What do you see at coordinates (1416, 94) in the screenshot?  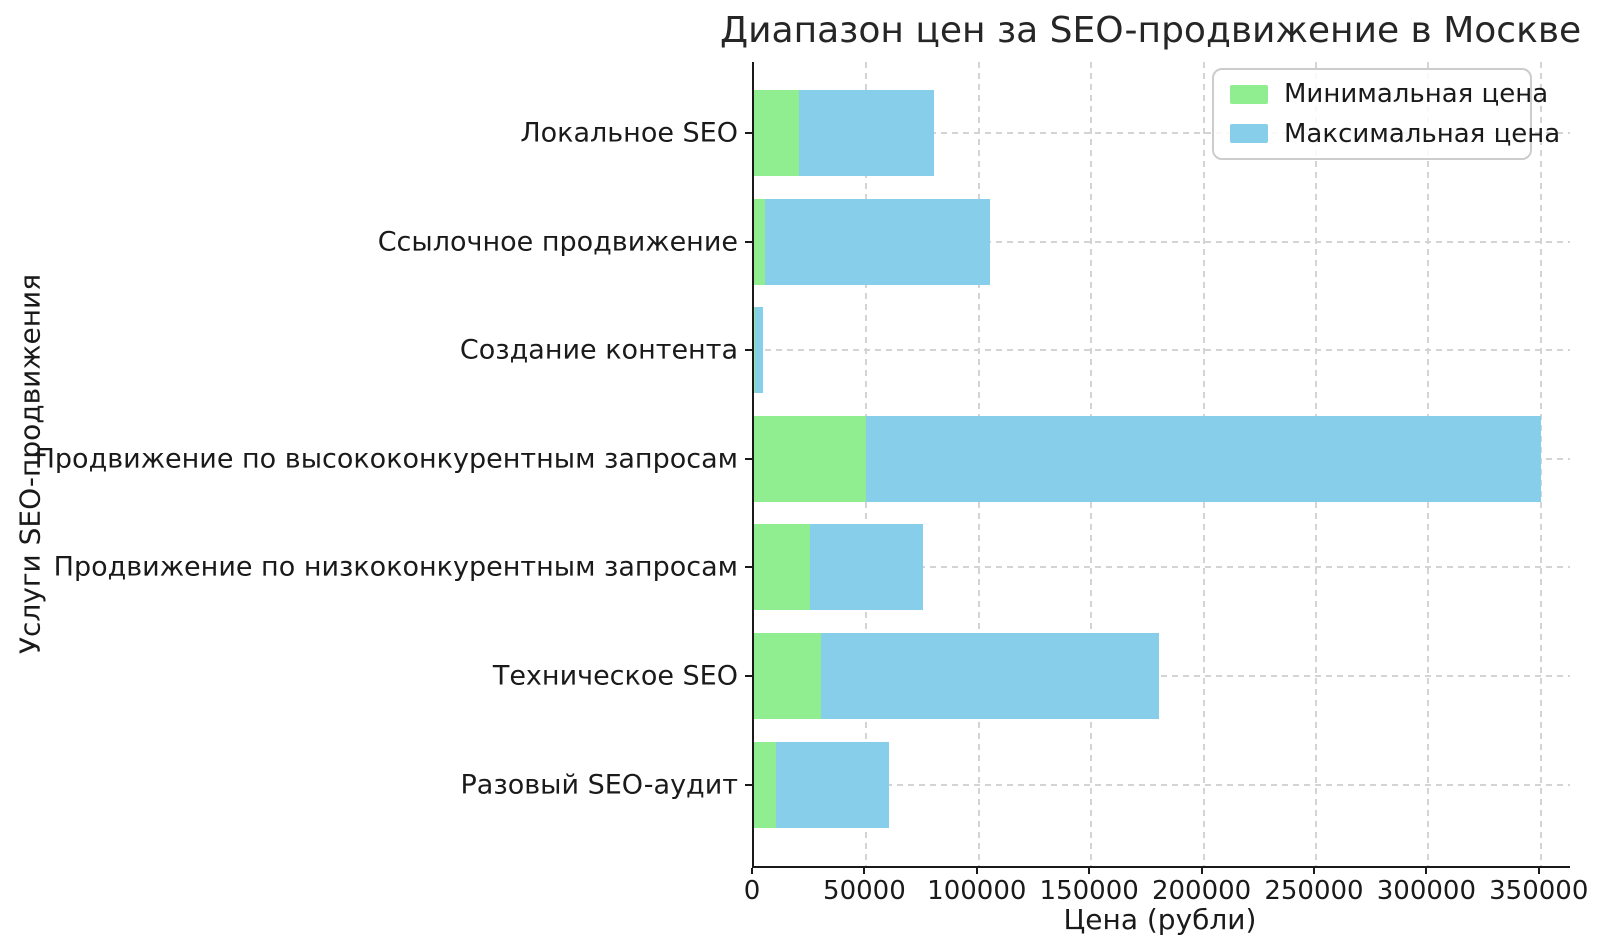 I see `legend-label-min-price: Минимальная цена` at bounding box center [1416, 94].